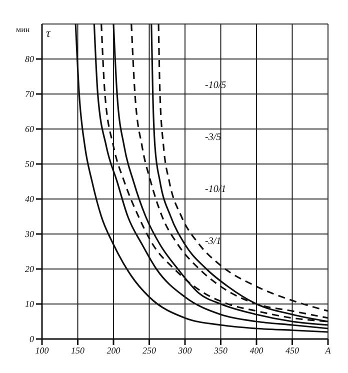 The height and width of the screenshot is (373, 348). I want to click on y-tick-label: 20, so click(29, 269).